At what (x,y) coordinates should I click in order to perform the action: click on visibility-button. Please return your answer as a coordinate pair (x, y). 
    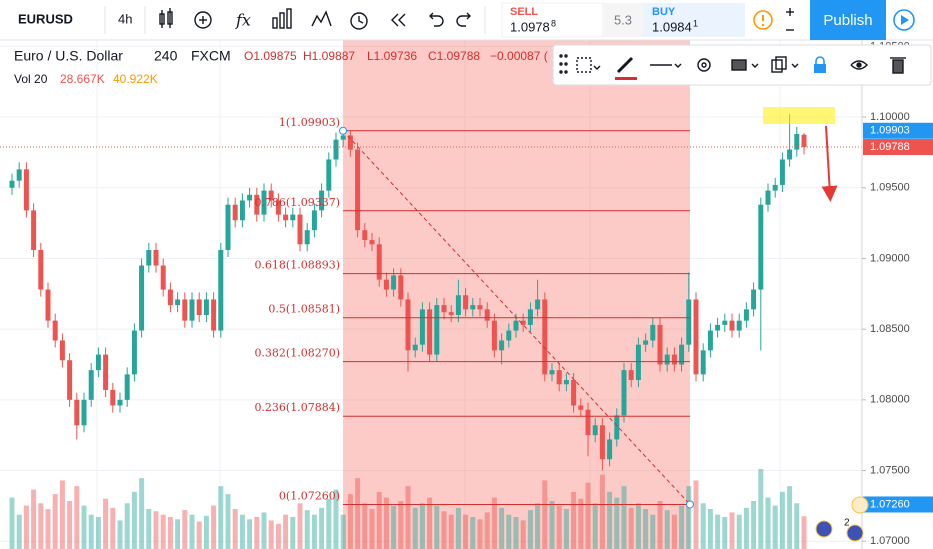
    Looking at the image, I should click on (745, 65).